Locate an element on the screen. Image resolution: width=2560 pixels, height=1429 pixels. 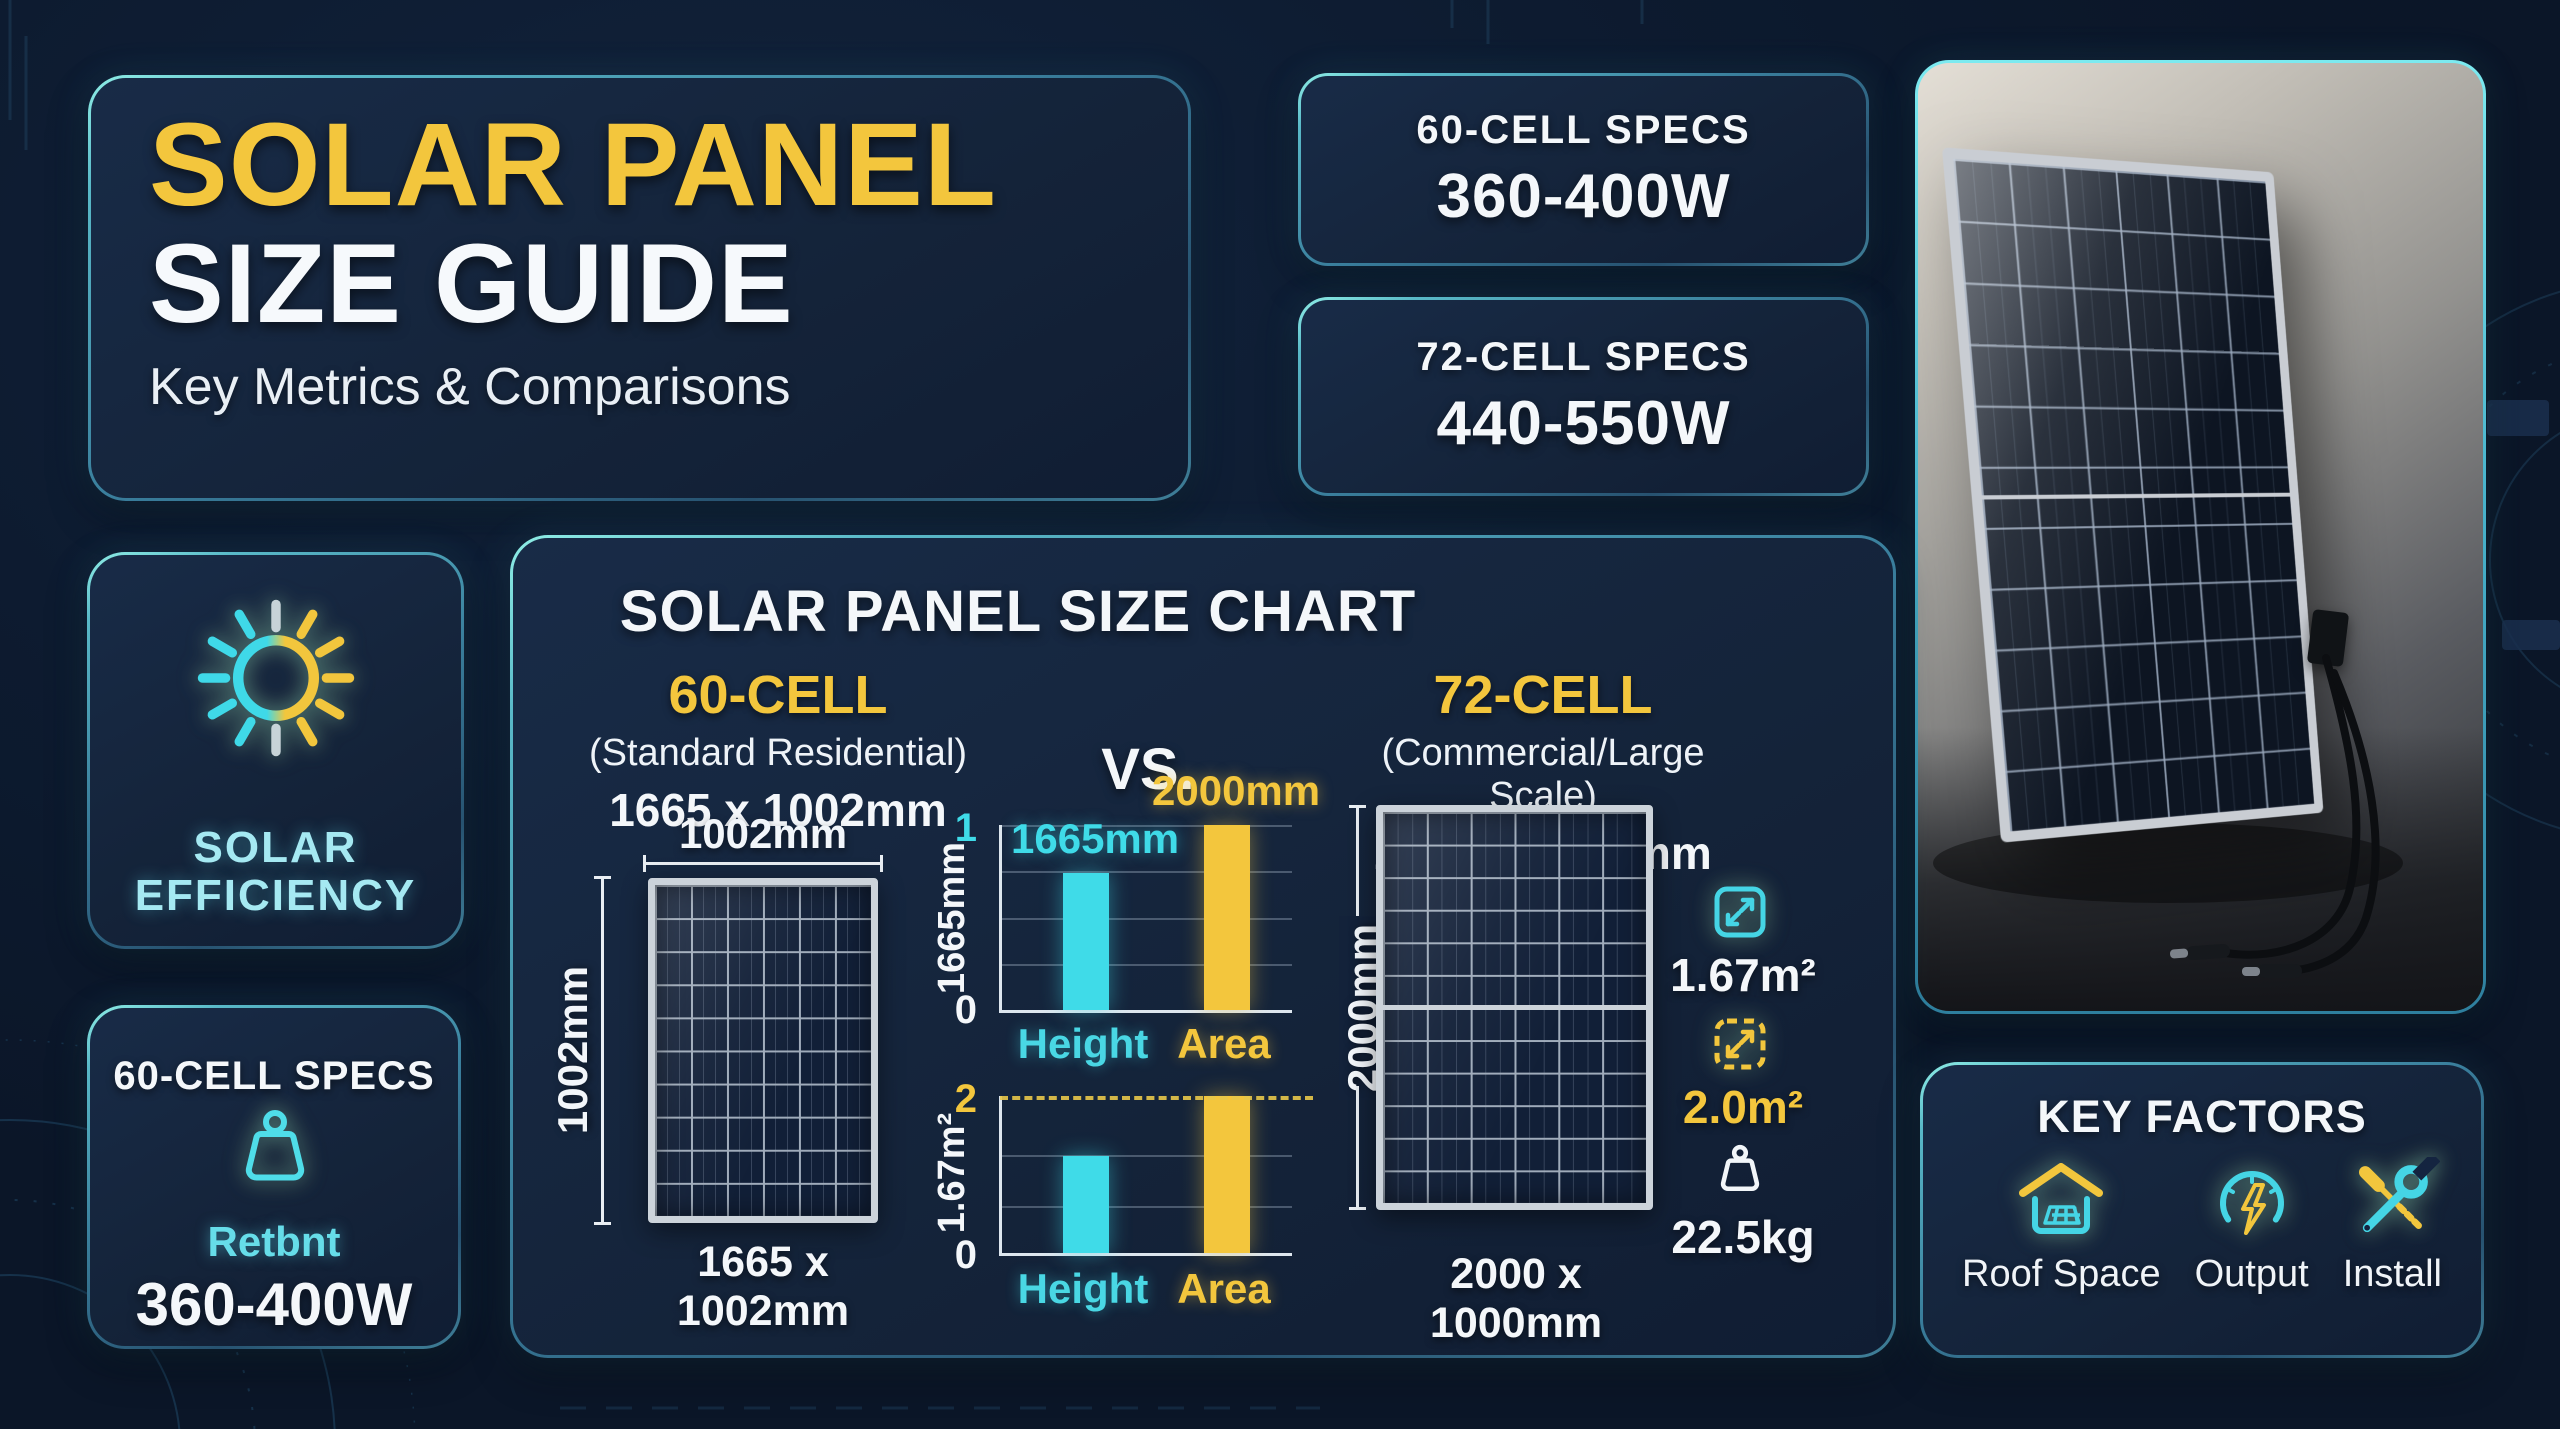
main-subtitle: Key Metrics & Comparisons is located at coordinates (470, 386).